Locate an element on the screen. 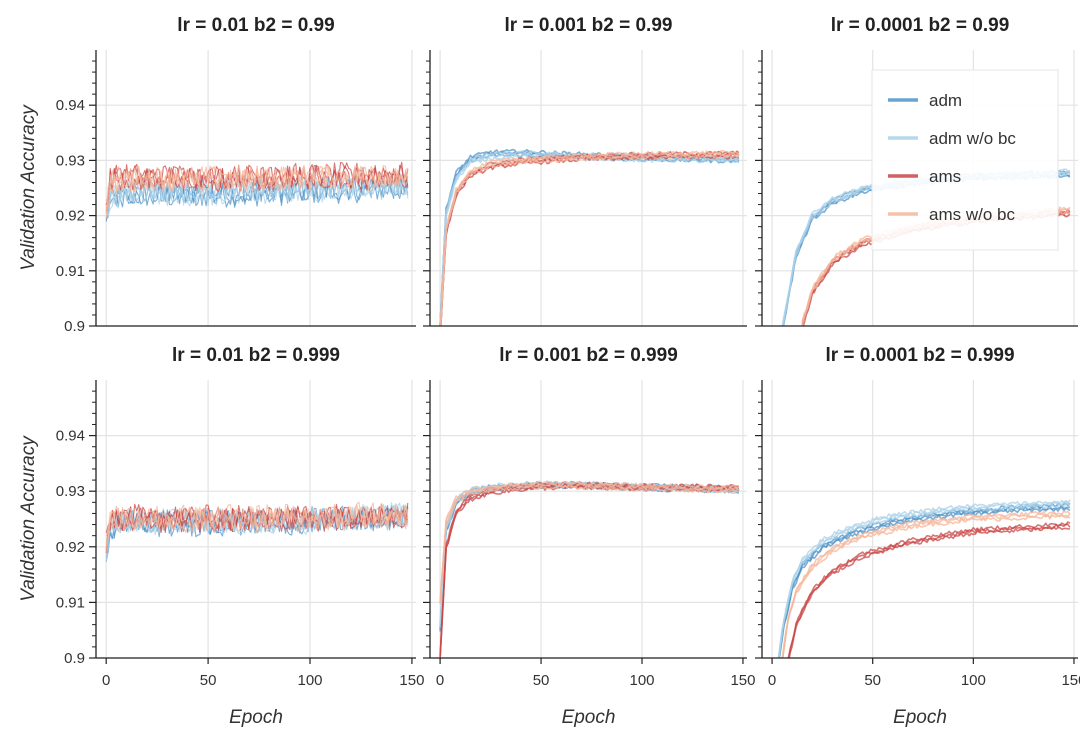 The height and width of the screenshot is (747, 1080). panel-title: lr = 0.01 b2 = 0.999 is located at coordinates (256, 355).